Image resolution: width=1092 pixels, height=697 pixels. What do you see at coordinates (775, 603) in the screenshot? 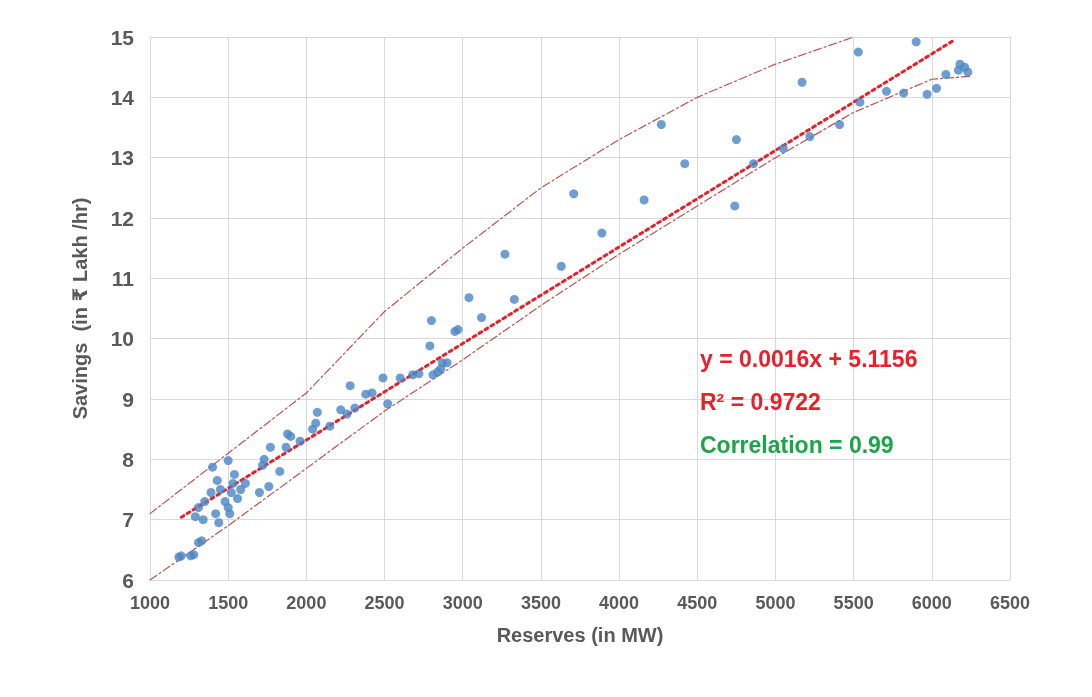
I see `x-tick-label: 5000` at bounding box center [775, 603].